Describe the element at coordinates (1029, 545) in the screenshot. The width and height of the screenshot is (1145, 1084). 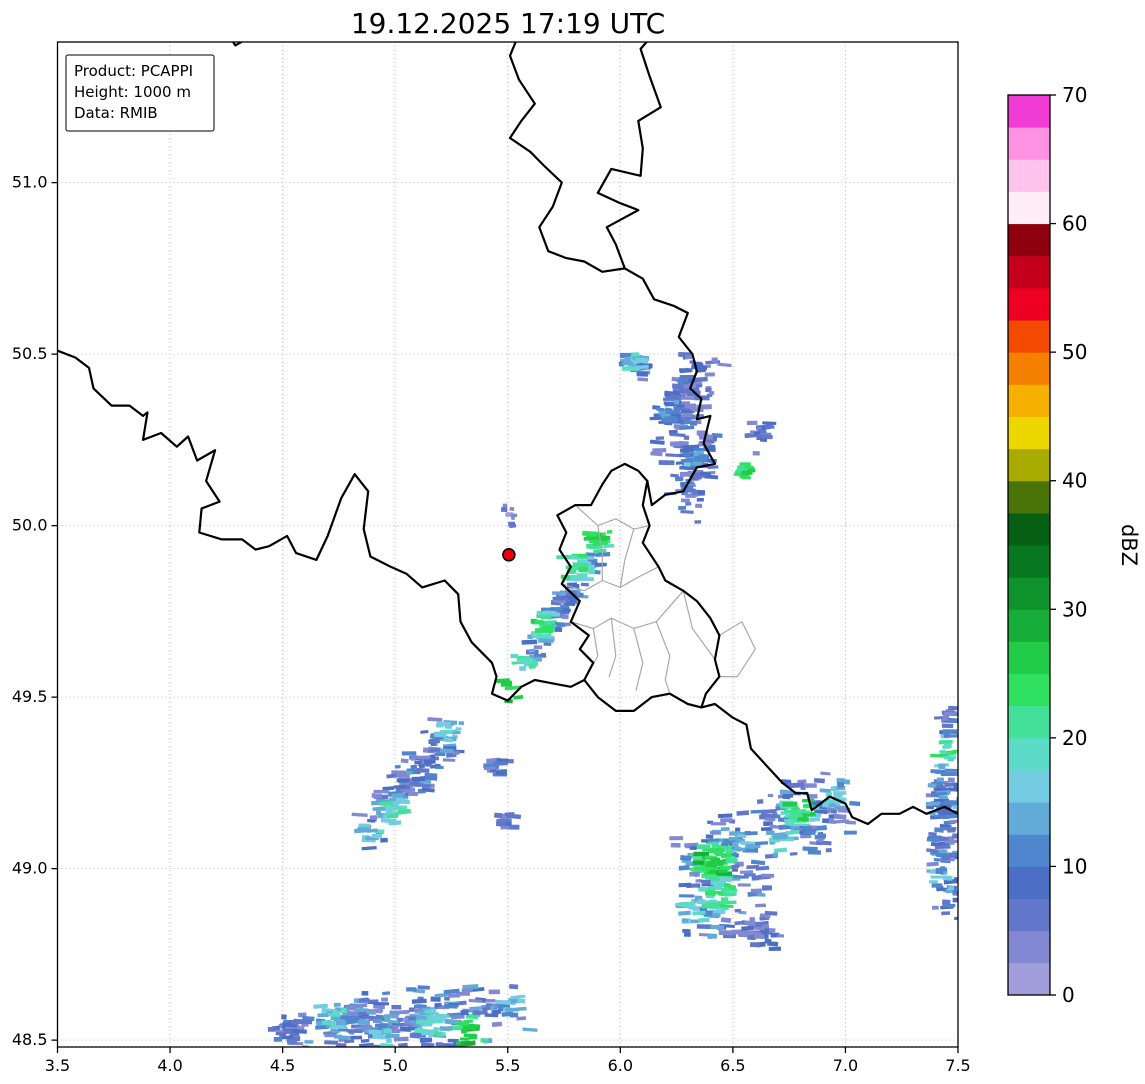
I see `colorbar-frame` at that location.